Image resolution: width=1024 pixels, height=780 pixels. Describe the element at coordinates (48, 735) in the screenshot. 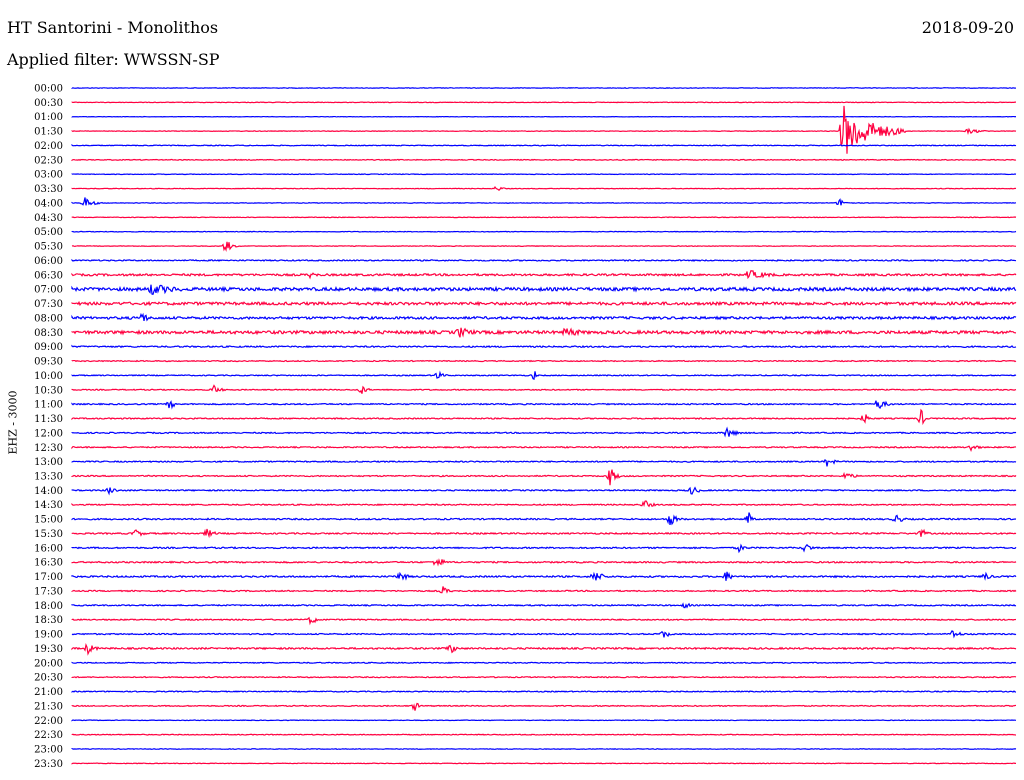

I see `row-time-label: 22:30` at that location.